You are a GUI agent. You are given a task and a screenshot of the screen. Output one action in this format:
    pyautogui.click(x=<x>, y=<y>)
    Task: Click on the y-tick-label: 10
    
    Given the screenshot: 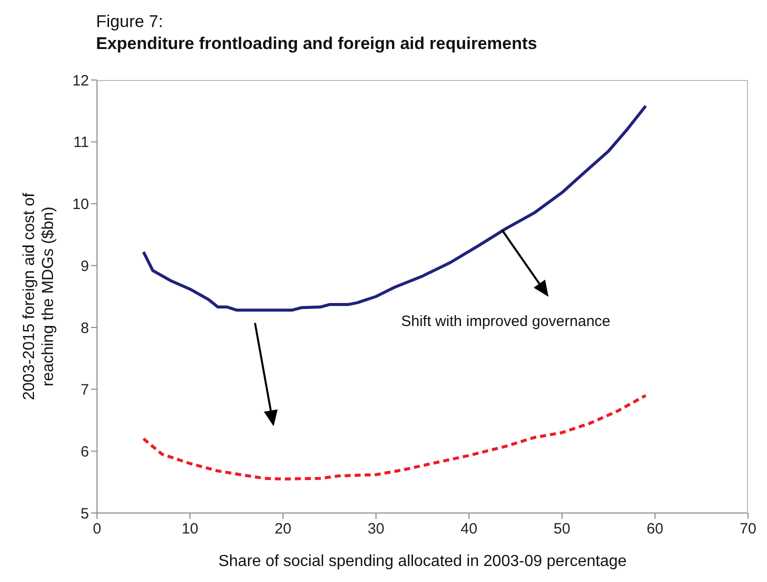 What is the action you would take?
    pyautogui.click(x=80, y=205)
    